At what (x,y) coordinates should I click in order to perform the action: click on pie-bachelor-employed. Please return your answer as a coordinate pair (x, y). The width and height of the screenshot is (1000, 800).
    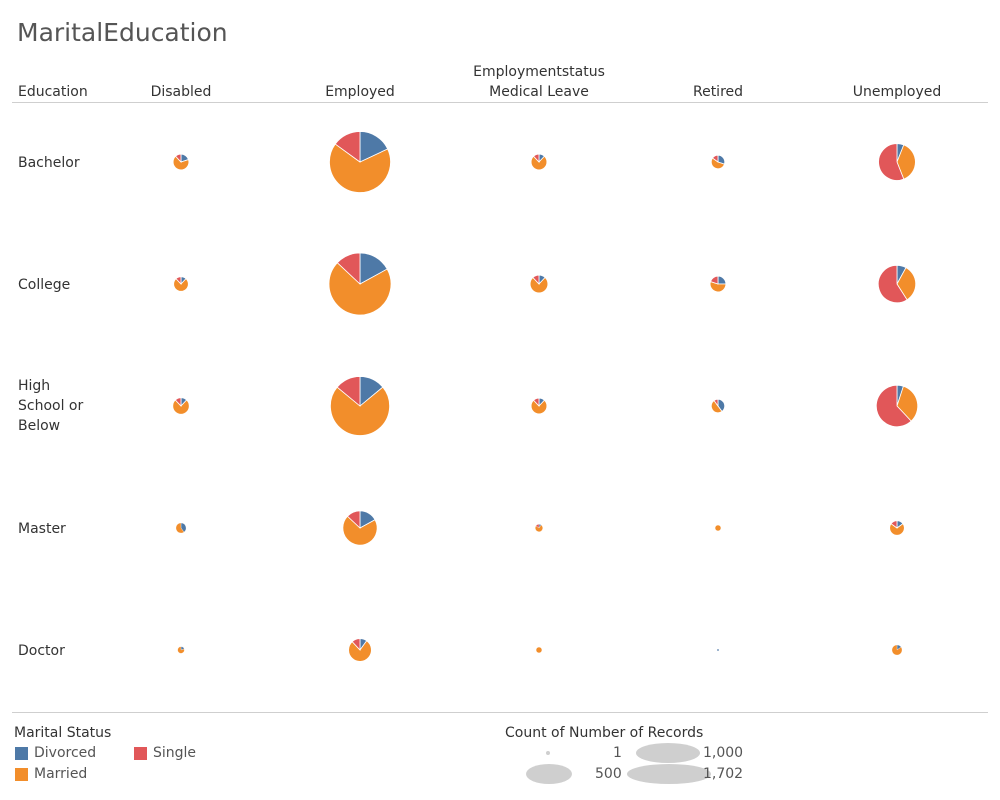
    Looking at the image, I should click on (360, 162).